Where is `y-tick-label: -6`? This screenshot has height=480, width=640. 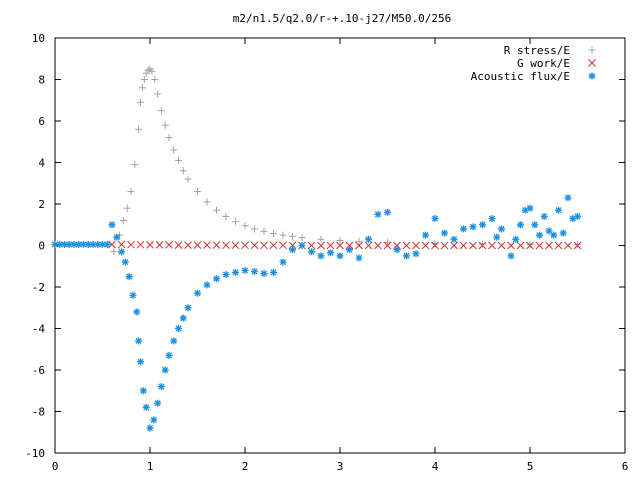
y-tick-label: -6 is located at coordinates (38, 370).